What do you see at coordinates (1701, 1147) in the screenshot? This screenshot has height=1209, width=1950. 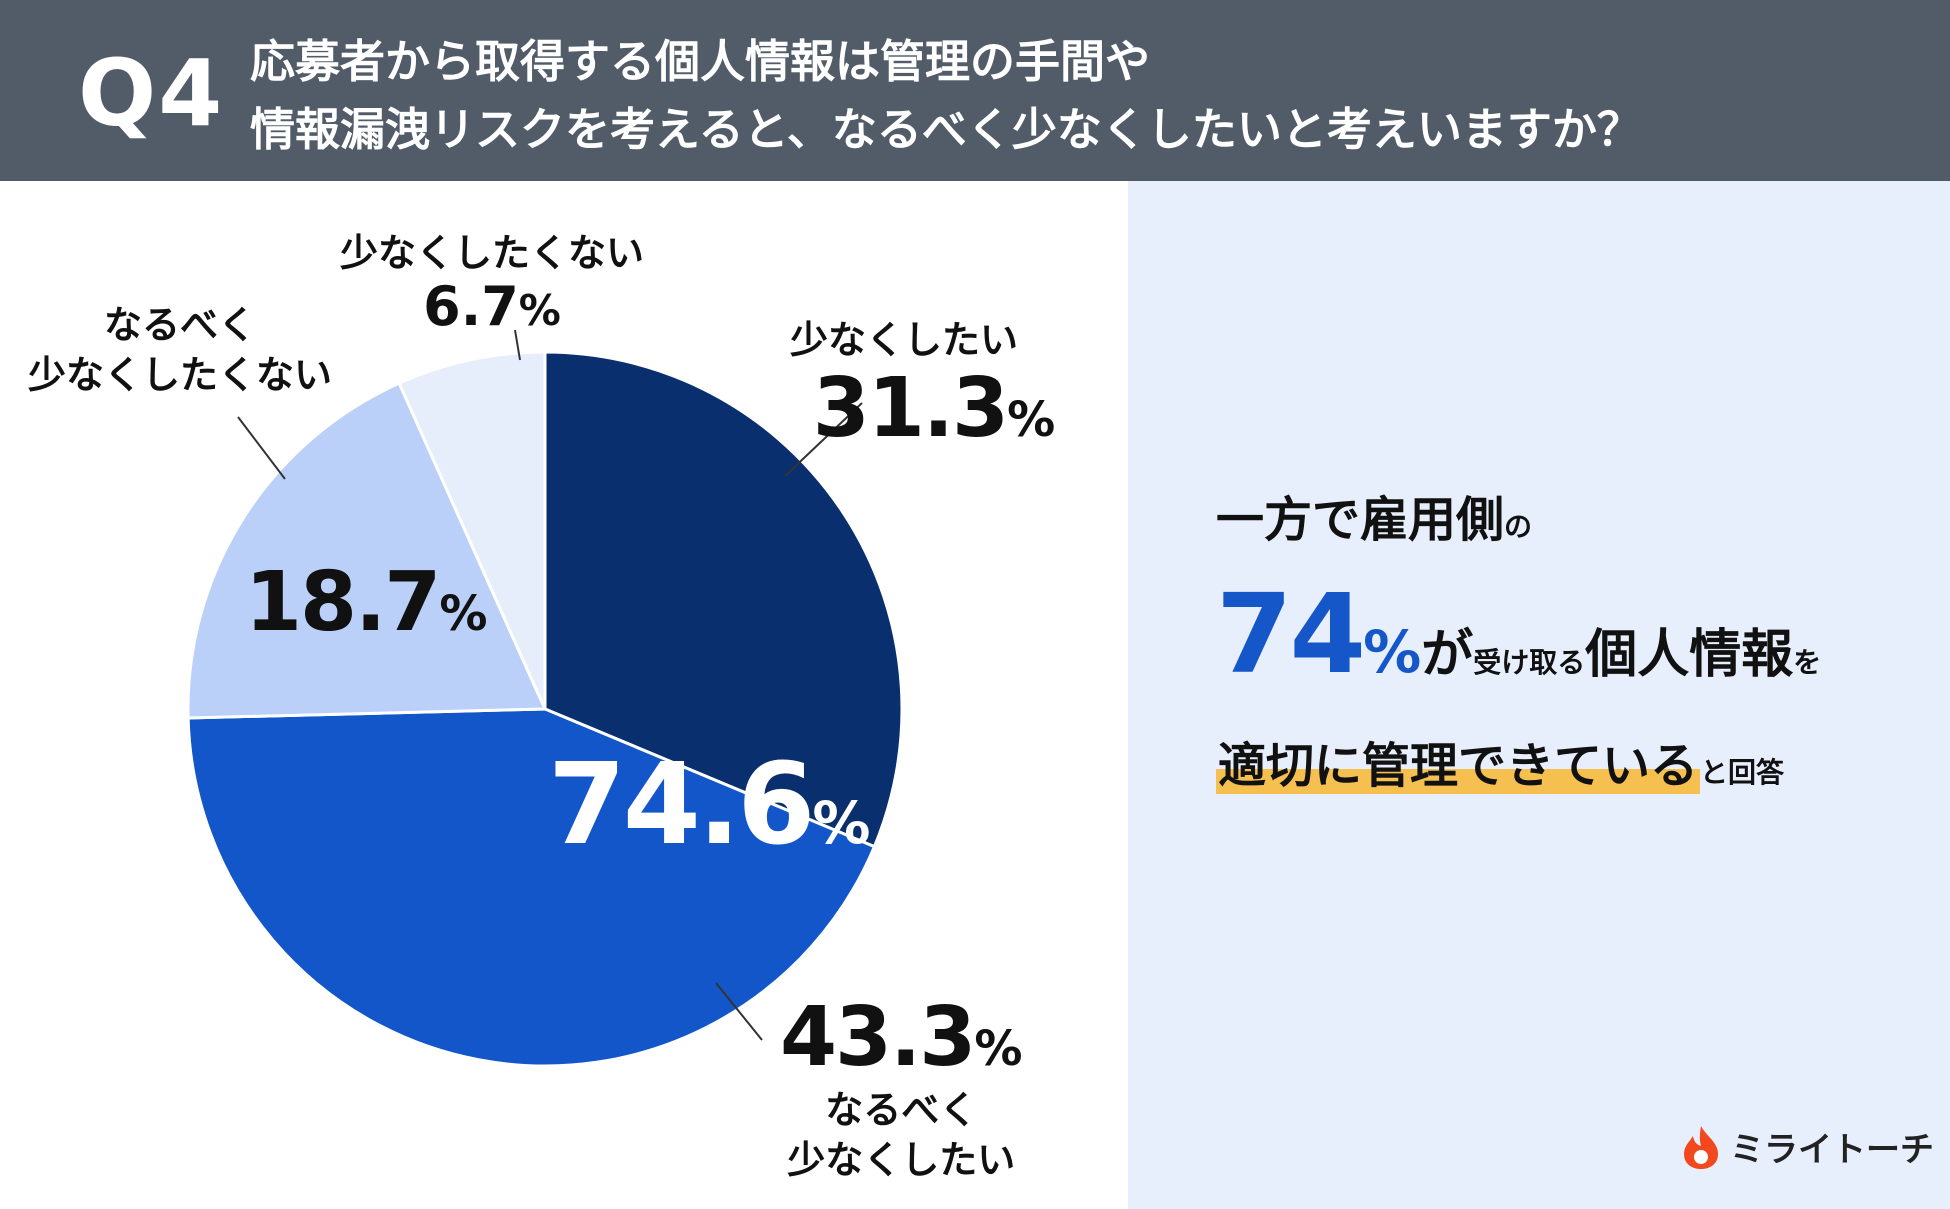 I see `flame-icon` at bounding box center [1701, 1147].